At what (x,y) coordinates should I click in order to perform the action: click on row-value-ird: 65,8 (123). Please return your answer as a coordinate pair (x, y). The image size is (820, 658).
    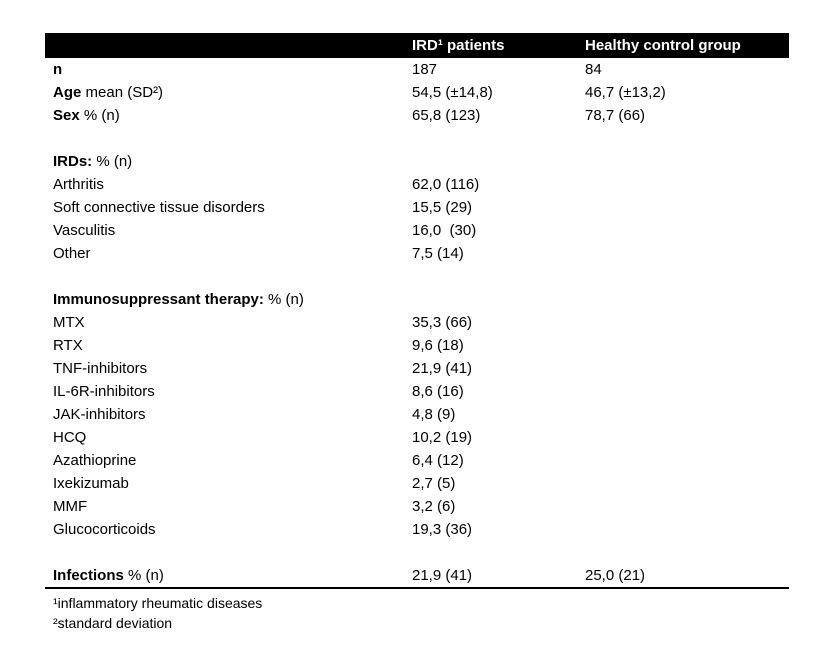
    Looking at the image, I should click on (446, 115).